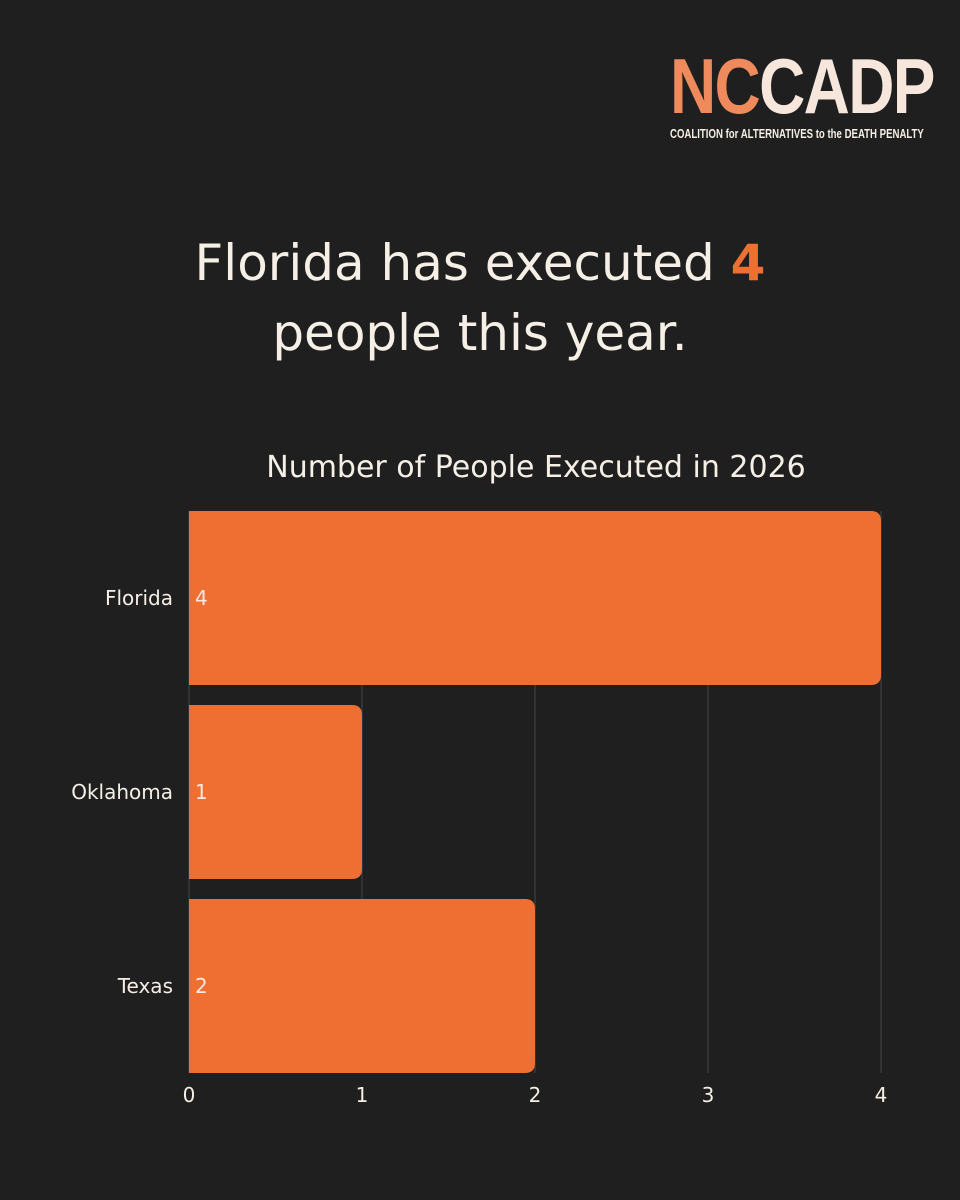 The image size is (960, 1200). Describe the element at coordinates (362, 986) in the screenshot. I see `bar-texas` at that location.